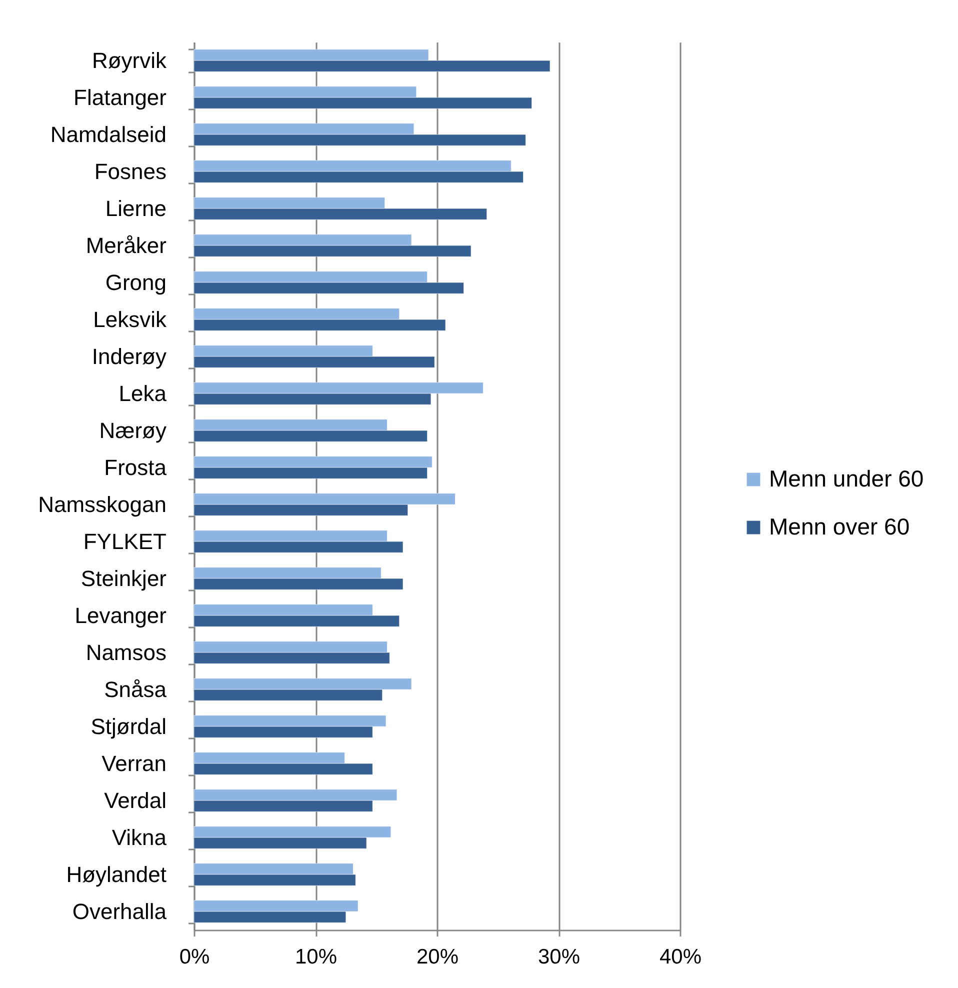 This screenshot has height=988, width=958. What do you see at coordinates (130, 60) in the screenshot?
I see `y-tick-label: Røyrvik` at bounding box center [130, 60].